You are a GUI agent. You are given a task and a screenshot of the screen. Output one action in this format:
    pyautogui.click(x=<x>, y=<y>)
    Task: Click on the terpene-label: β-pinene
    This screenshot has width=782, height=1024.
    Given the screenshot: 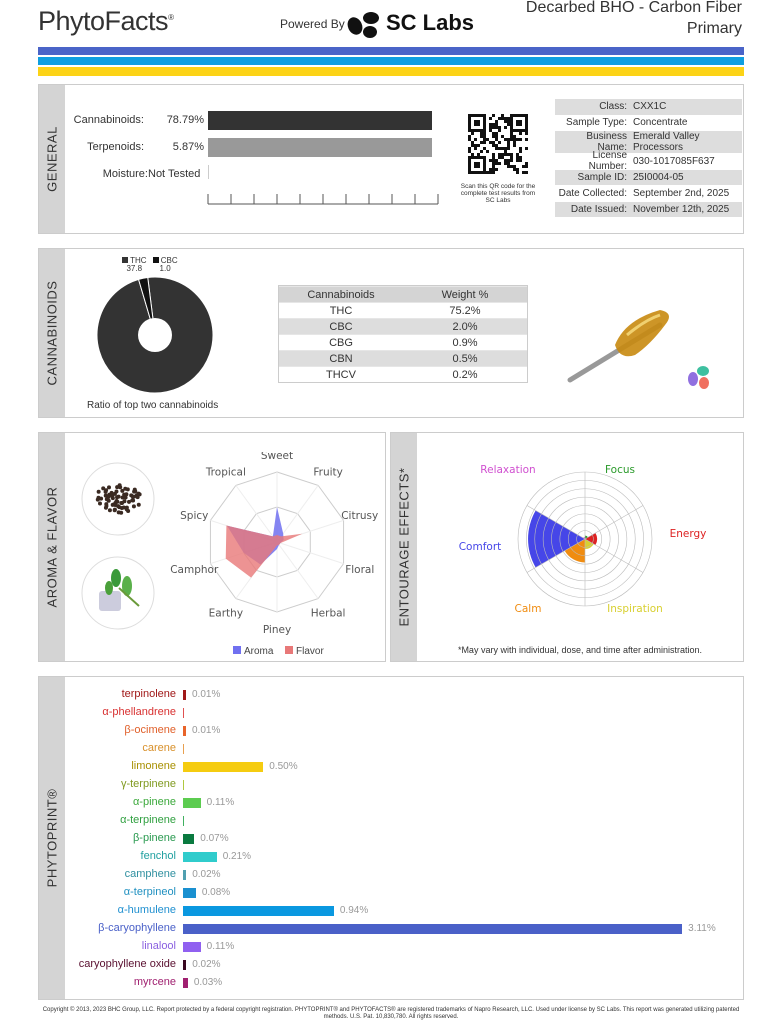 What is the action you would take?
    pyautogui.click(x=154, y=838)
    